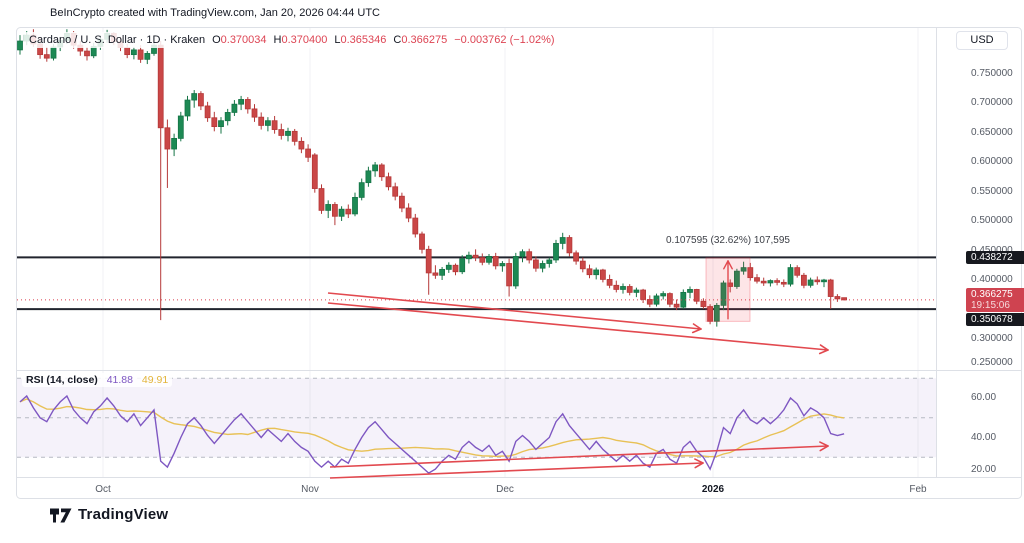 The width and height of the screenshot is (1024, 543). What do you see at coordinates (992, 191) in the screenshot?
I see `price-tick-label: 0.550000` at bounding box center [992, 191].